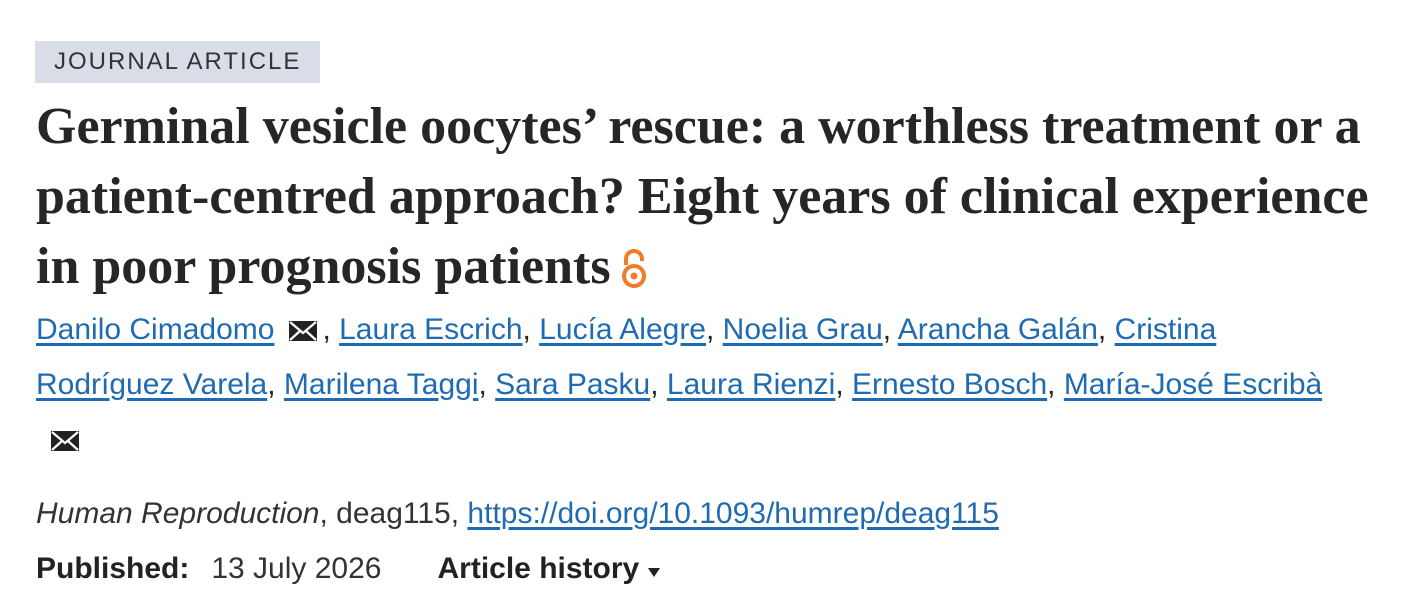 This screenshot has height=613, width=1412. Describe the element at coordinates (431, 329) in the screenshot. I see `author-link: Laura Escrich` at that location.